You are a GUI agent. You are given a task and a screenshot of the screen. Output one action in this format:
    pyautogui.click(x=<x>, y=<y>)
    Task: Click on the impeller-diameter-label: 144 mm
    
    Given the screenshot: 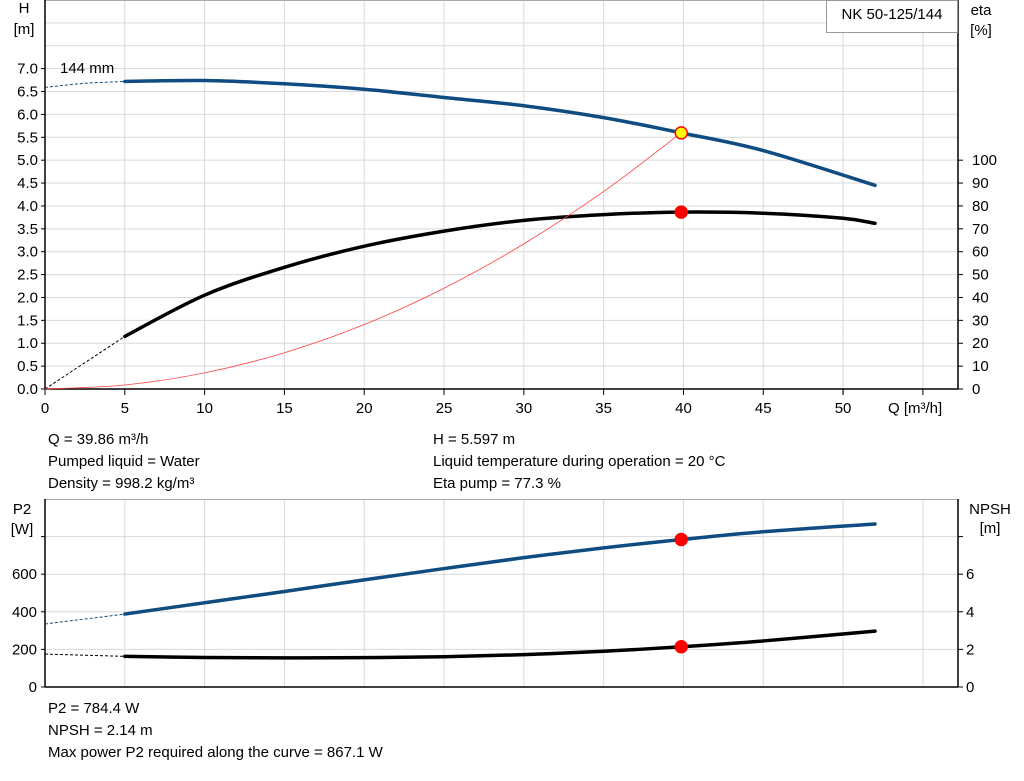 What is the action you would take?
    pyautogui.click(x=87, y=68)
    